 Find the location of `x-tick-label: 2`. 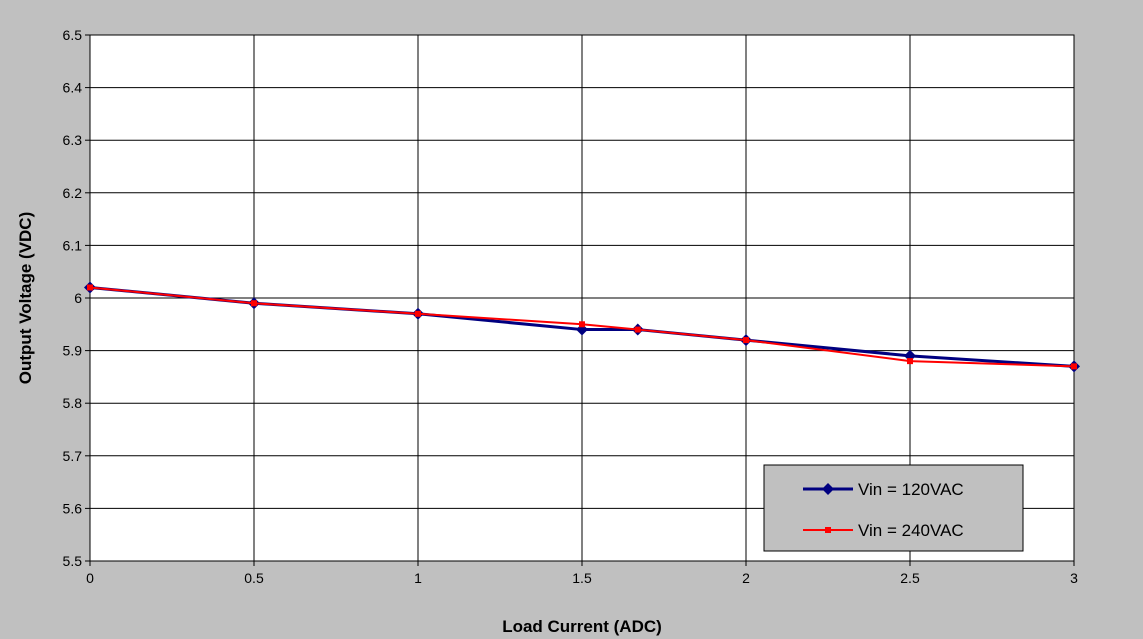

x-tick-label: 2 is located at coordinates (746, 578).